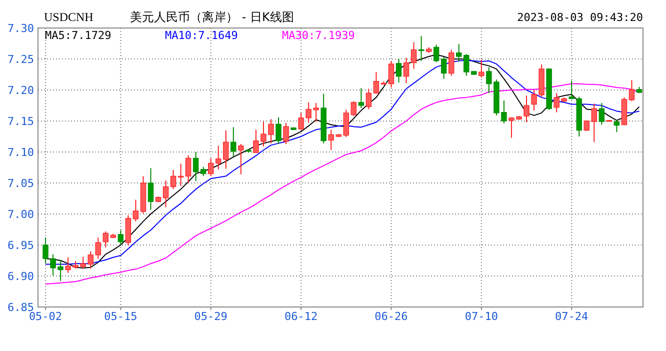  What do you see at coordinates (201, 35) in the screenshot?
I see `text: MA10:7.1649` at bounding box center [201, 35].